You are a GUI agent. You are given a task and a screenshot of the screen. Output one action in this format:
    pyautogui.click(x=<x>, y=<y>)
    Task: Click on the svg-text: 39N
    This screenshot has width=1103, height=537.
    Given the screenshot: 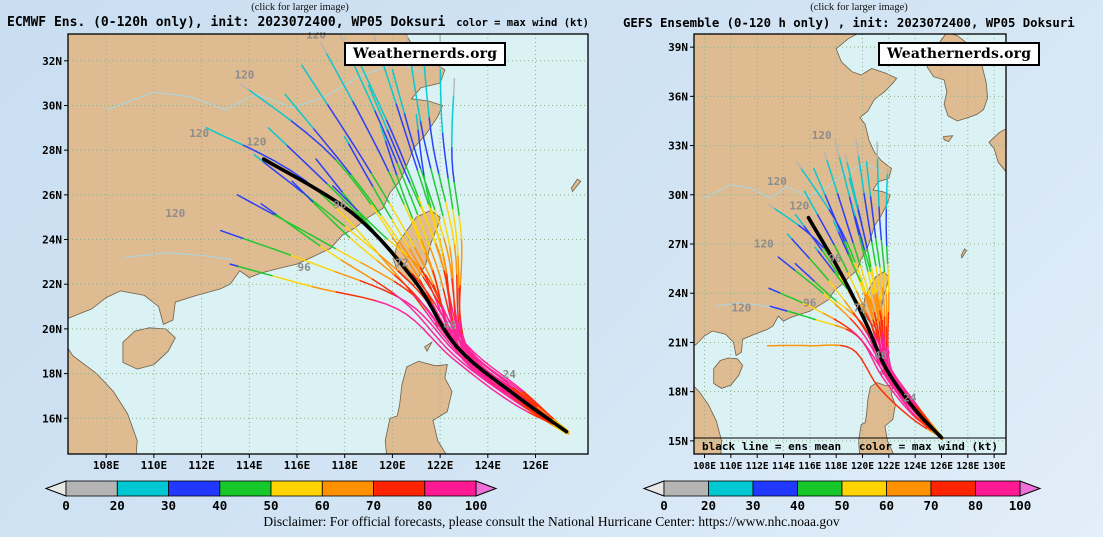 What is the action you would take?
    pyautogui.click(x=678, y=47)
    